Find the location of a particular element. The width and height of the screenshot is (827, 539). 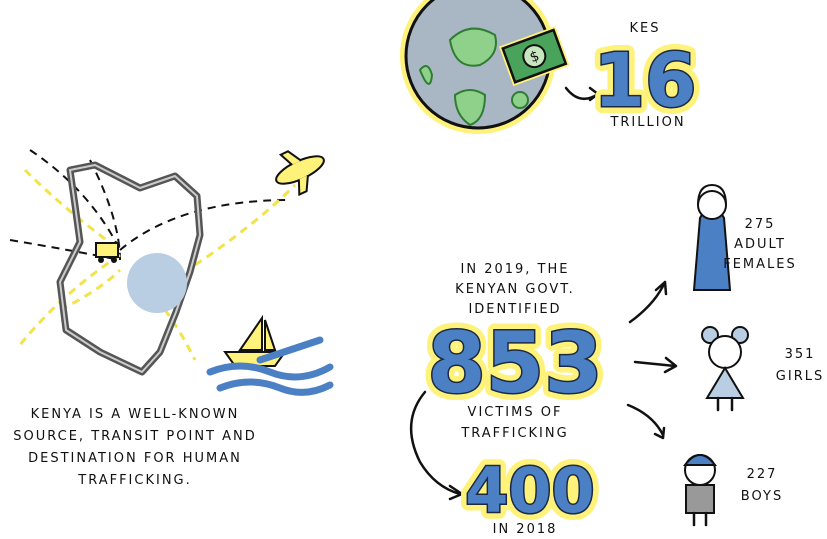

label-2018: IN 2018 is located at coordinates (525, 529).